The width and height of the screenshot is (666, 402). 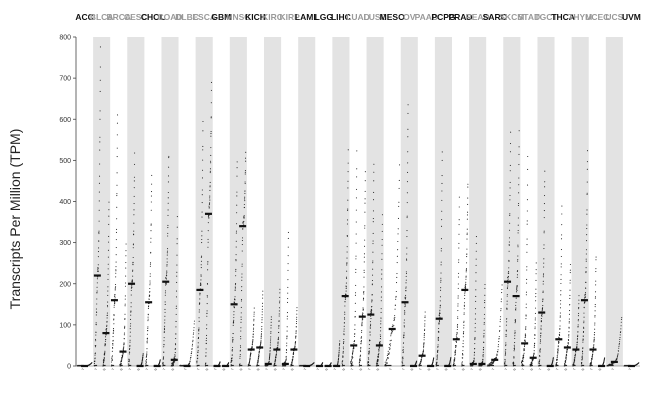 I want to click on category-label: CESC, so click(x=136, y=17).